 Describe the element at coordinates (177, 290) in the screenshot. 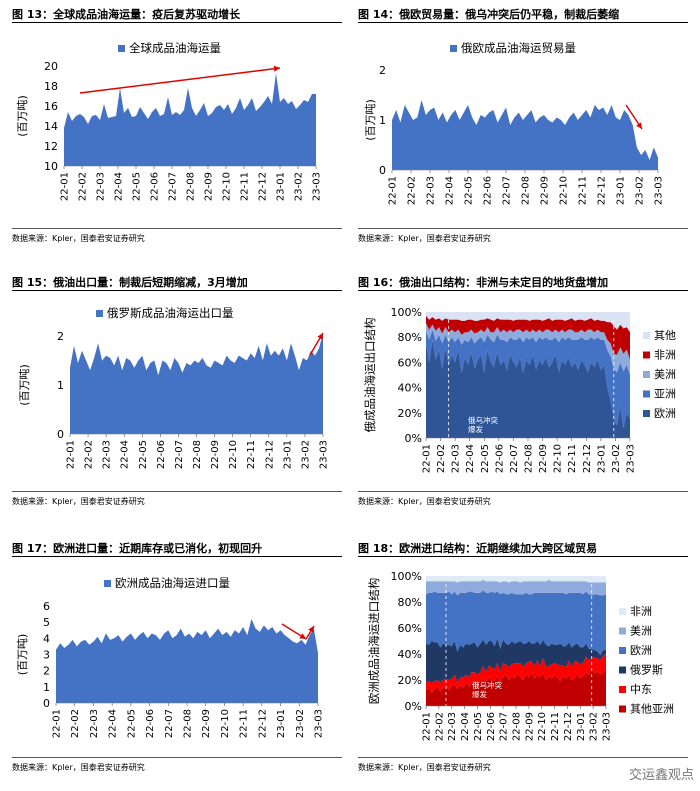

I see `figure-15-top-rule` at that location.